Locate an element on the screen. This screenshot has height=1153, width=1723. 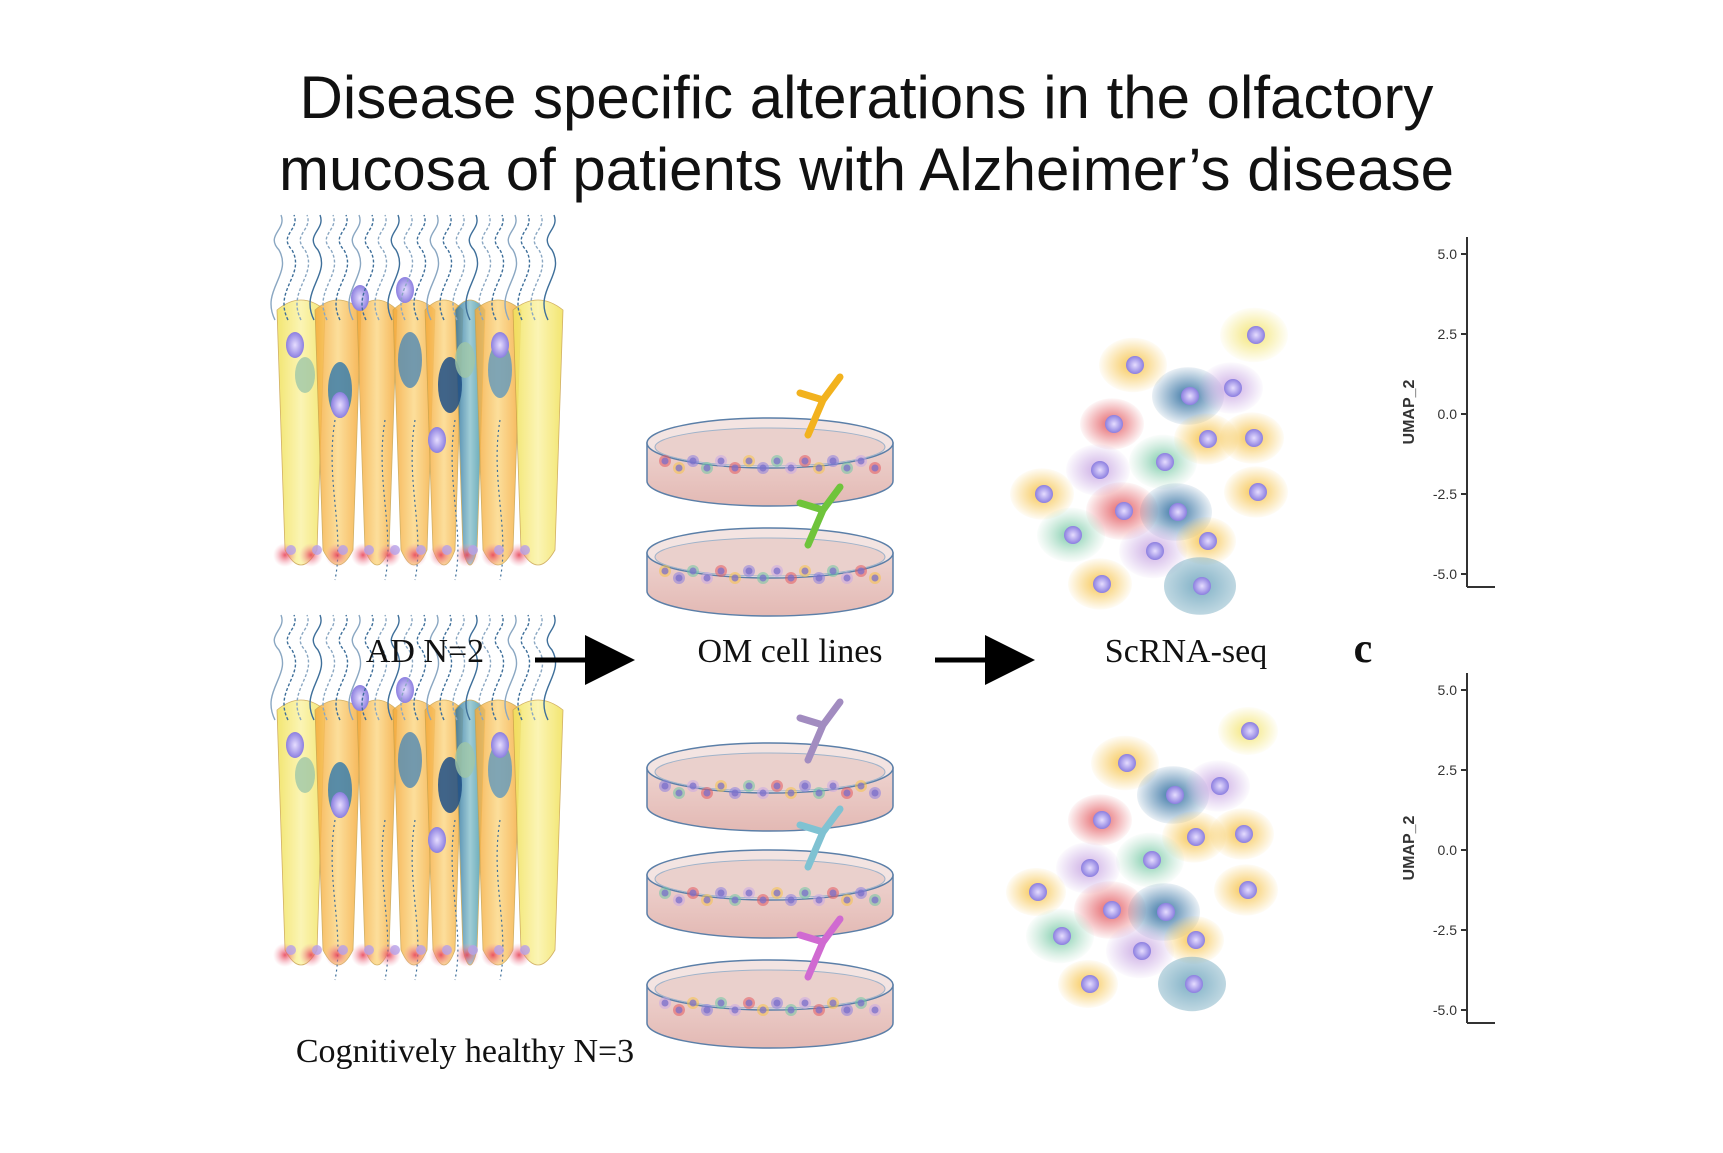
umap-tick-label: -2.5 is located at coordinates (1445, 930).